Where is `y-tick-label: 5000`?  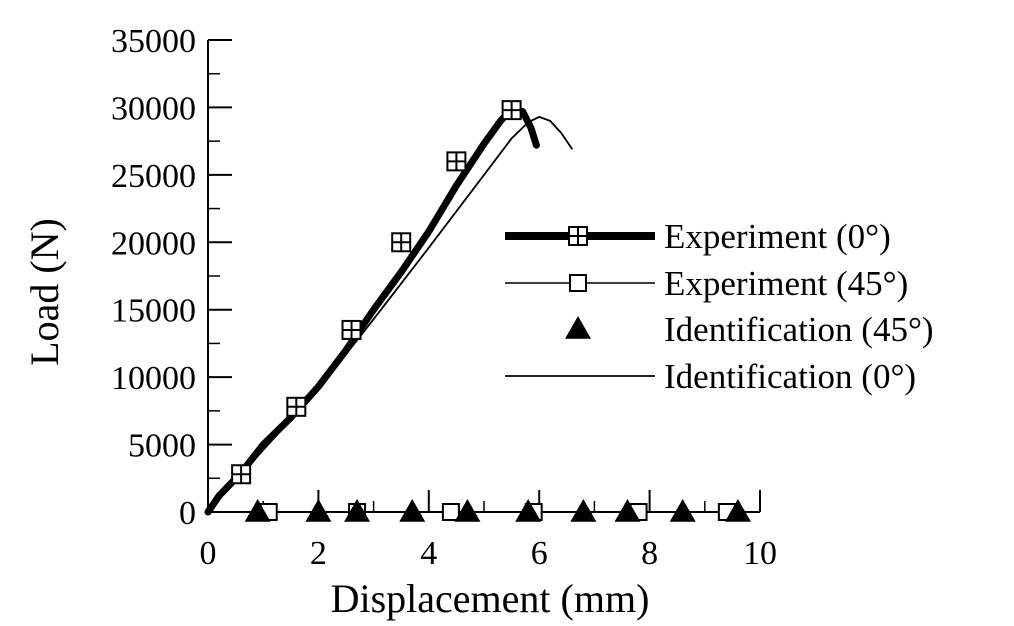 y-tick-label: 5000 is located at coordinates (162, 446).